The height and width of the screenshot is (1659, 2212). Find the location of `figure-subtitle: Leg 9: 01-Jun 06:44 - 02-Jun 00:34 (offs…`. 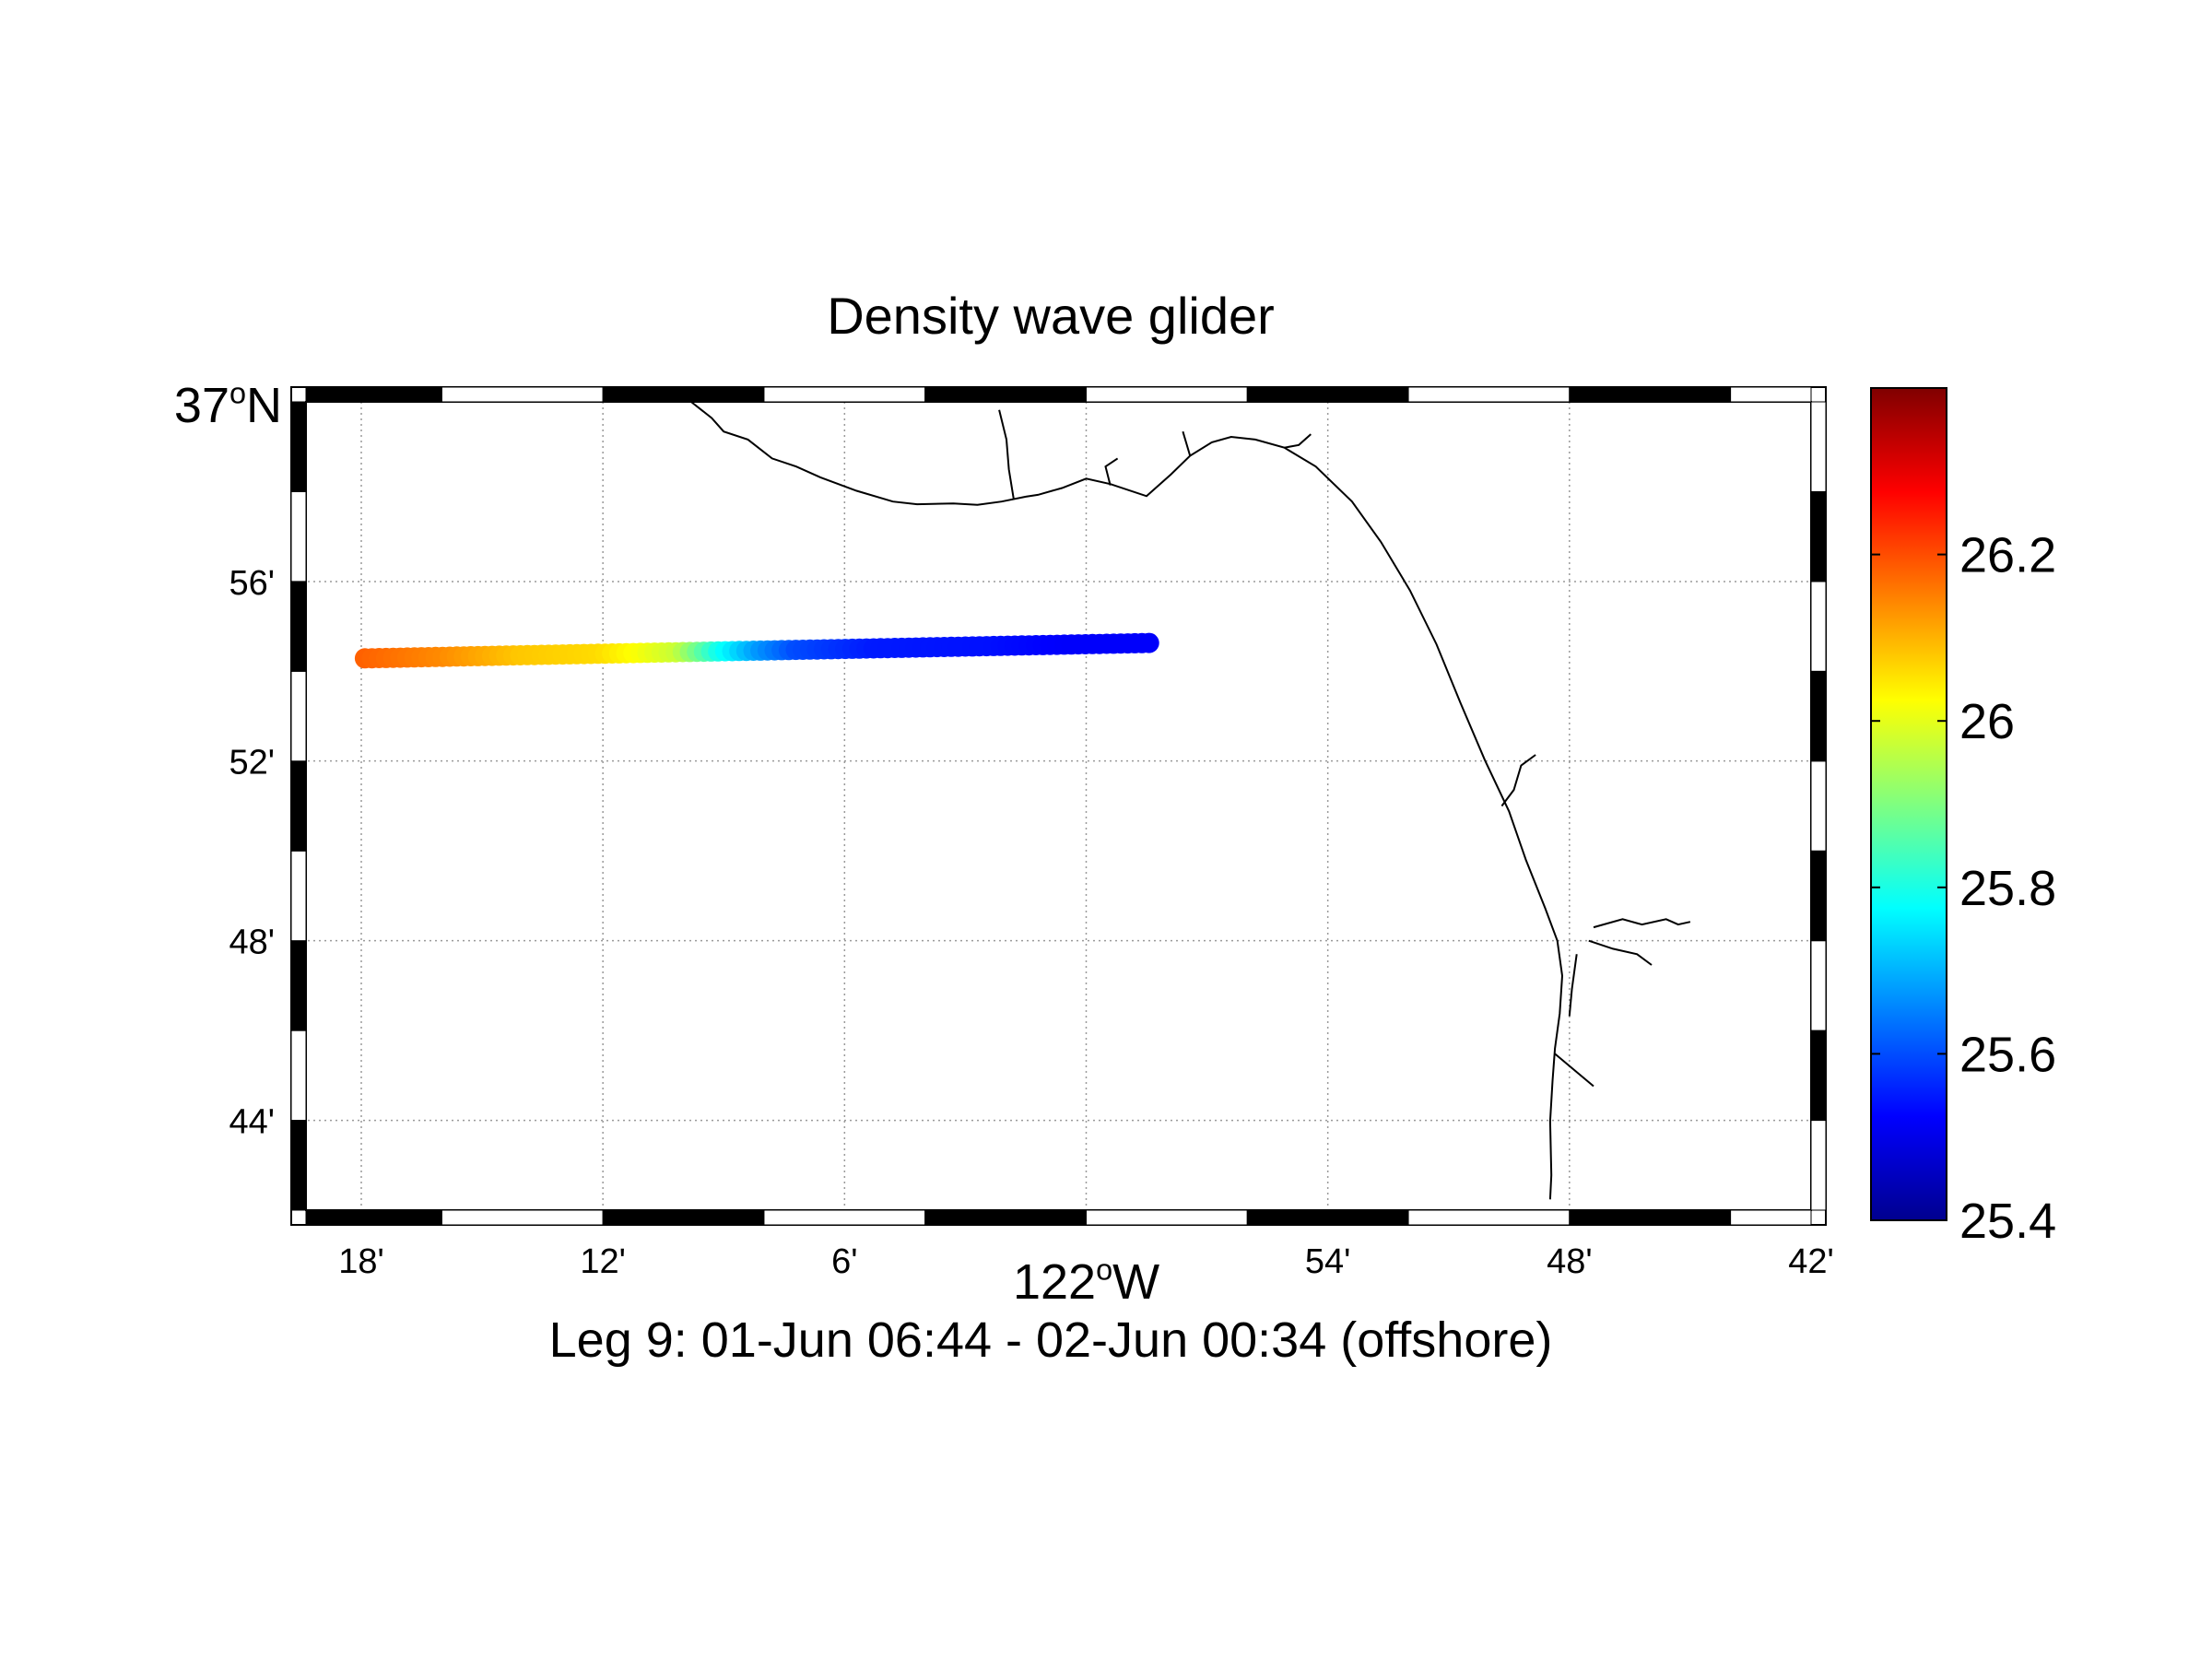

figure-subtitle: Leg 9: 01-Jun 06:44 - 02-Jun 00:34 (offs… is located at coordinates (1051, 1340).